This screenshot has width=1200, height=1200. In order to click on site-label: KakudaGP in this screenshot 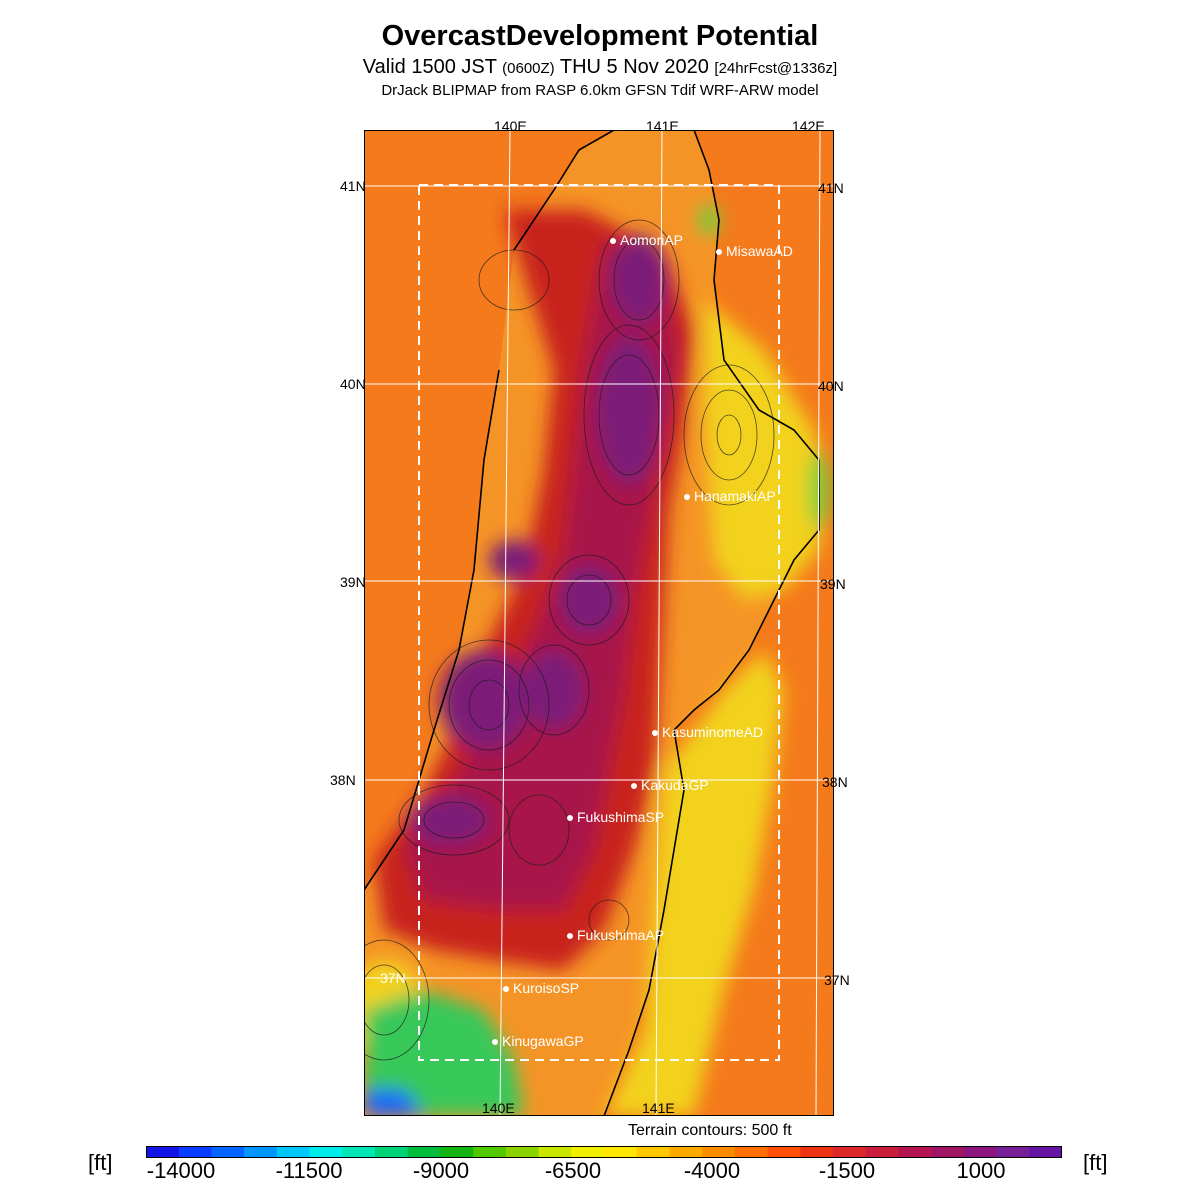, I will do `click(675, 785)`.